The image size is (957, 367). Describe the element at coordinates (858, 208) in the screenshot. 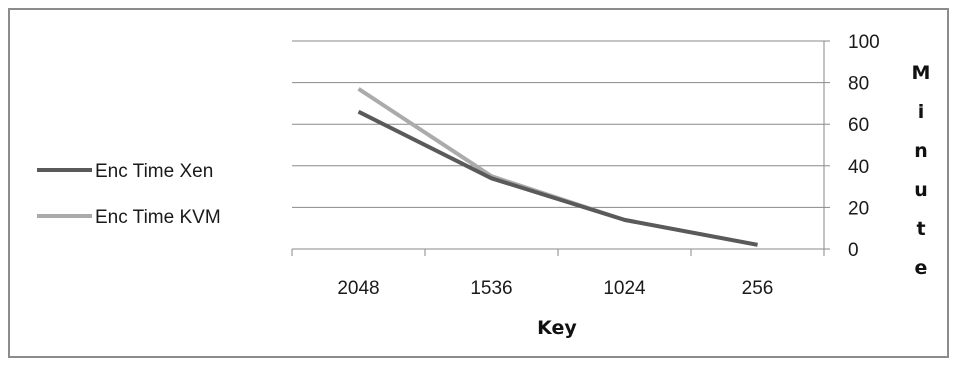

I see `y-tick-label: 20` at that location.